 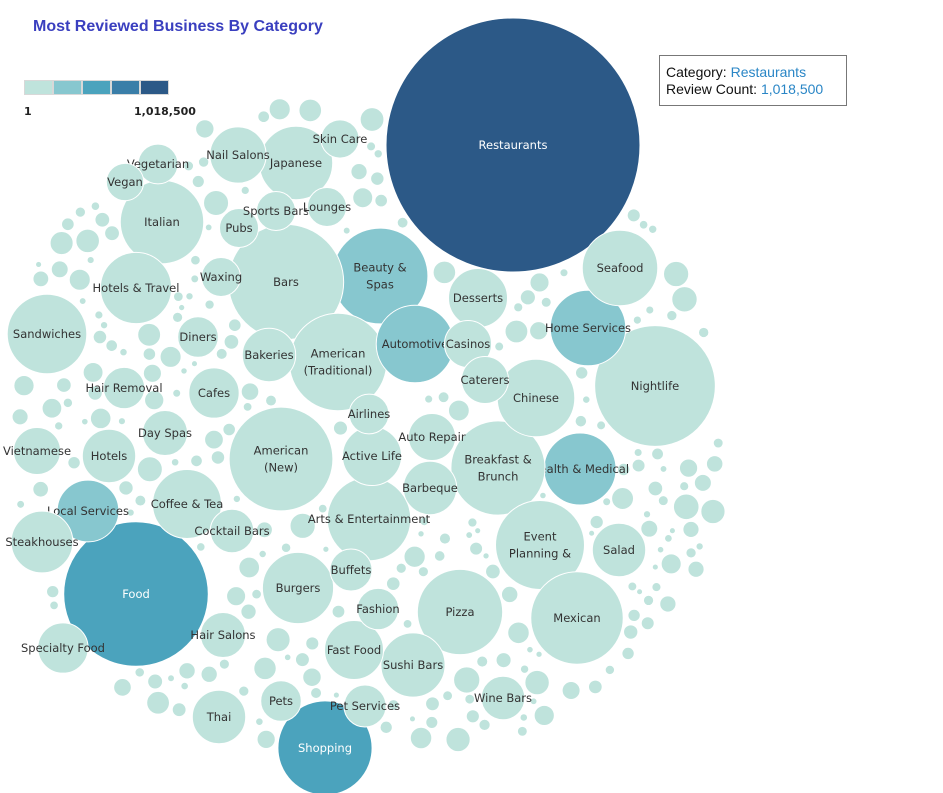 What do you see at coordinates (296, 163) in the screenshot?
I see `bubble-japanese: Japanese` at bounding box center [296, 163].